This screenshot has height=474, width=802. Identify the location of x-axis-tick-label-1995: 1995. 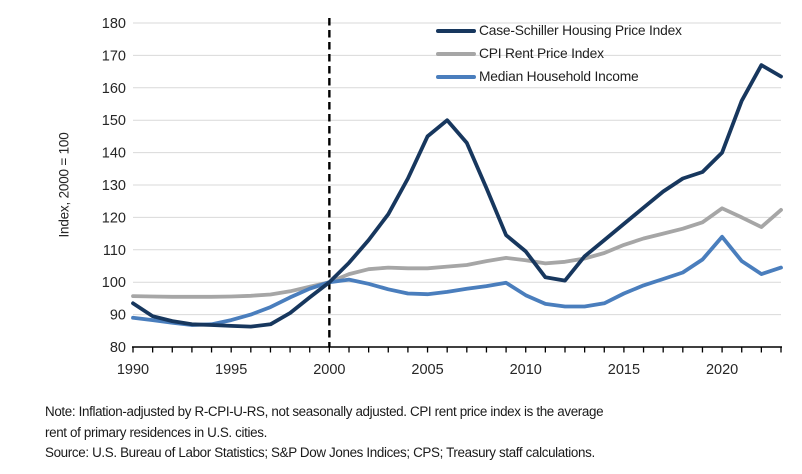
(231, 370).